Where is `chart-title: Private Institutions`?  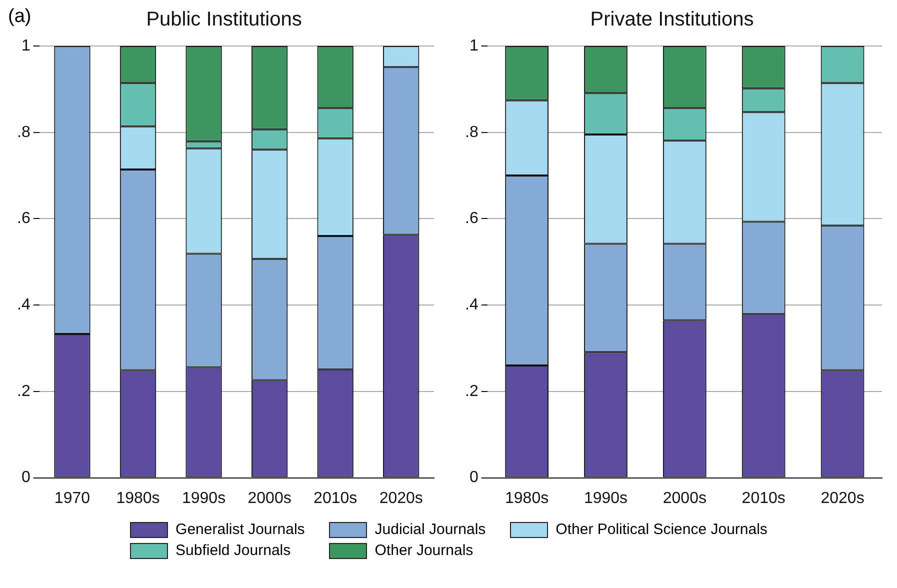
chart-title: Private Institutions is located at coordinates (672, 19).